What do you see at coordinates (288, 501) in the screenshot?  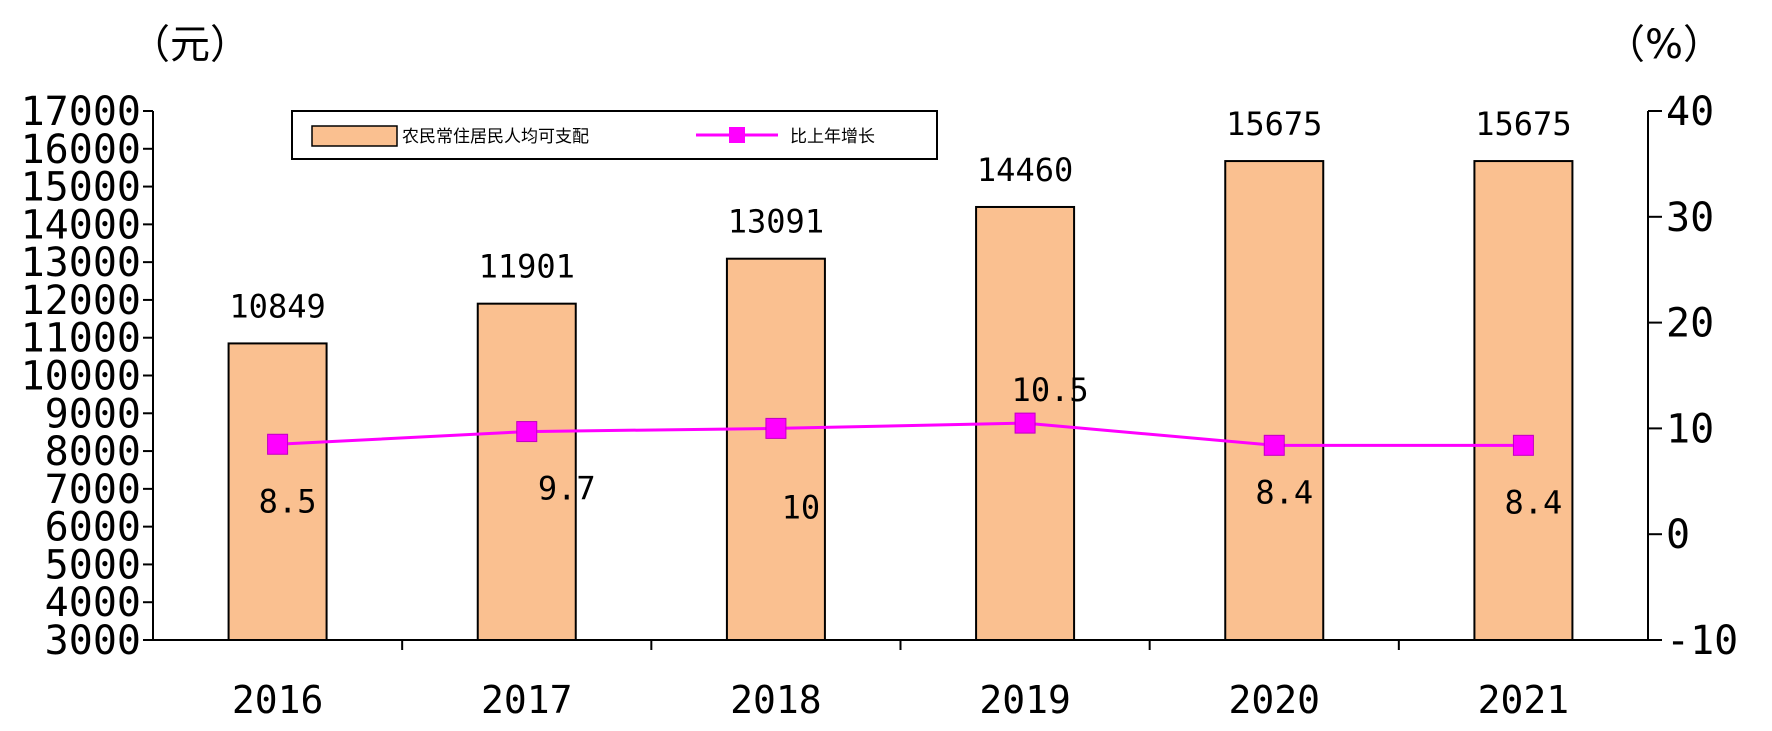 I see `line-value-label: 8.5` at bounding box center [288, 501].